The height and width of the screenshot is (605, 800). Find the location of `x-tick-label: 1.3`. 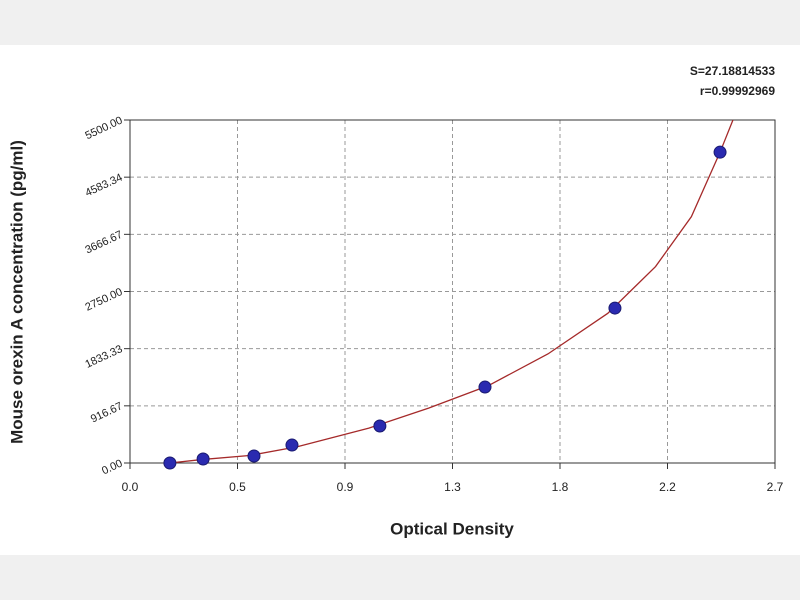

x-tick-label: 1.3 is located at coordinates (452, 487).